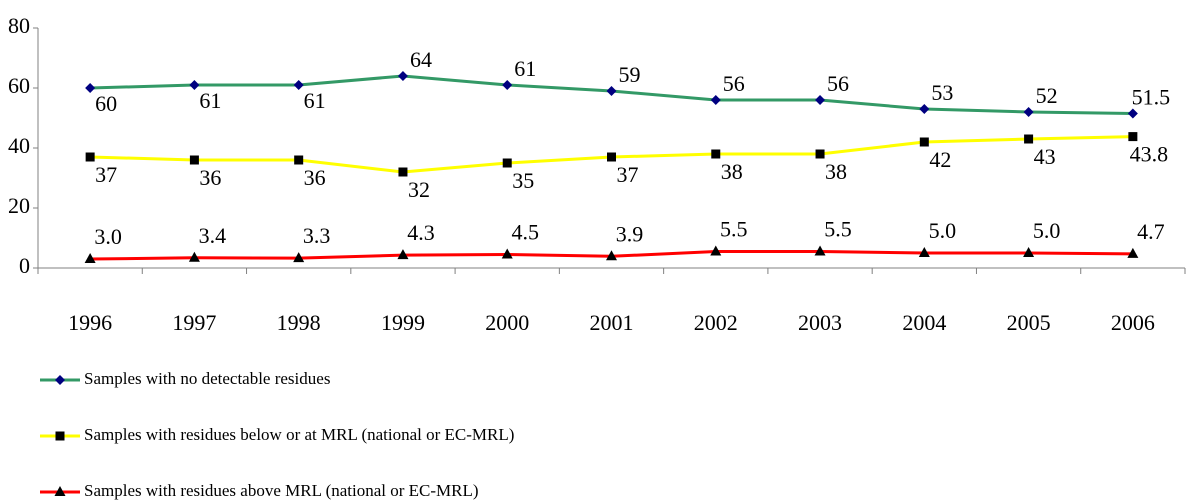 The image size is (1187, 502). I want to click on data-label: 64, so click(421, 59).